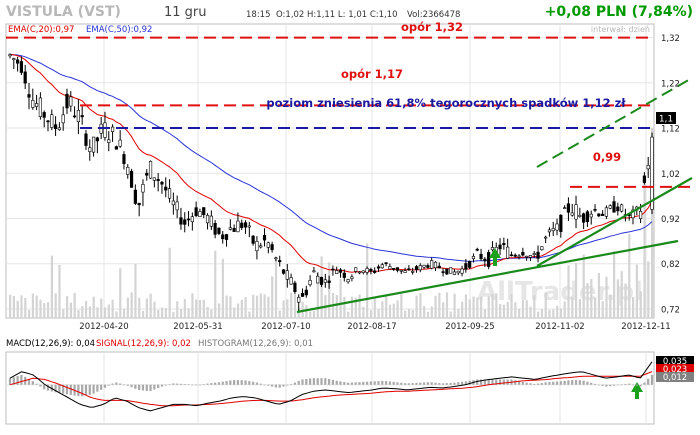 The image size is (700, 435). Describe the element at coordinates (143, 344) in the screenshot. I see `legend-signal: SIGNAL(12,26,9): 0,02` at that location.